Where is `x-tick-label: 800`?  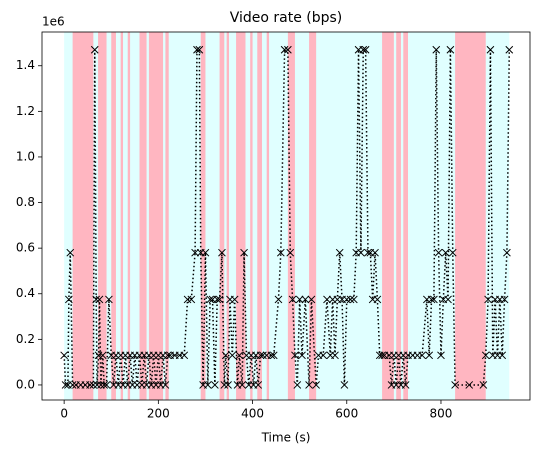
x-tick-label: 800 is located at coordinates (441, 414).